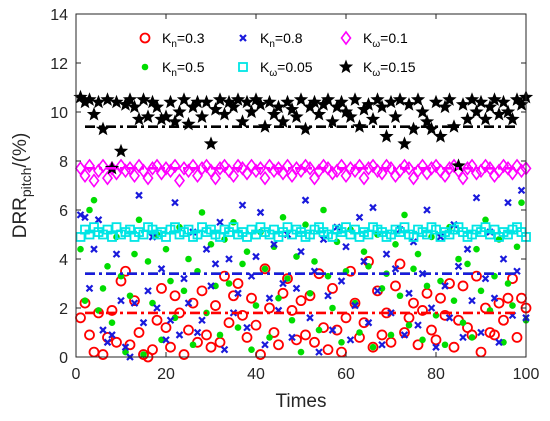  What do you see at coordinates (295, 67) in the screenshot?
I see `legend-label-value: =0.05` at bounding box center [295, 67].